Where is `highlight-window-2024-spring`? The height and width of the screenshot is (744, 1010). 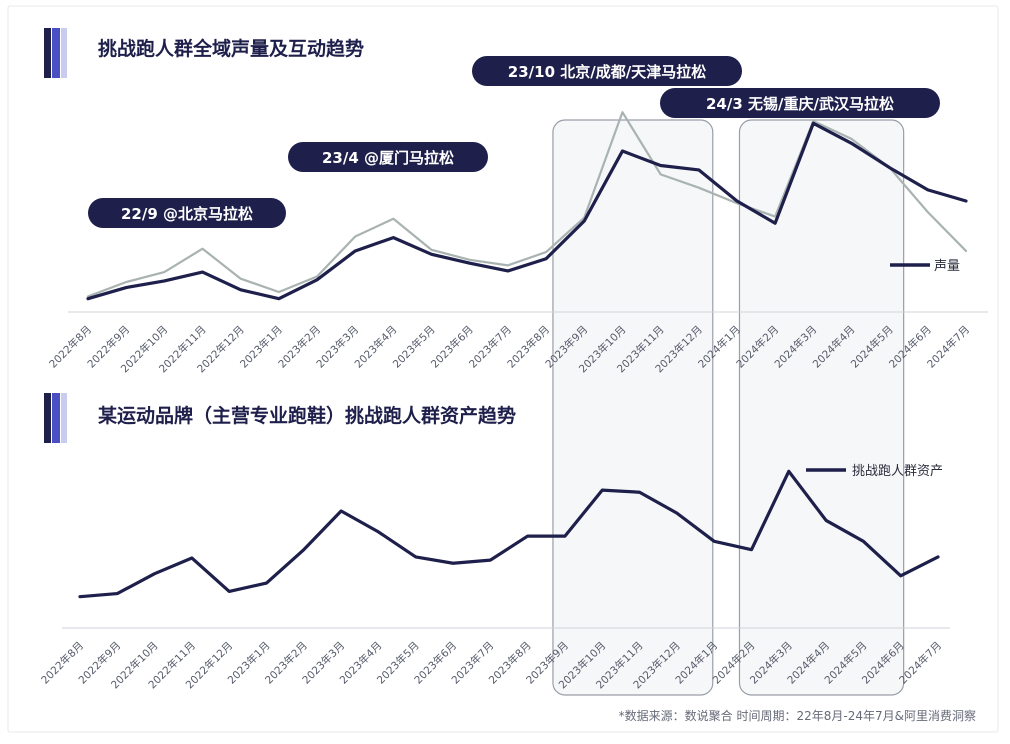 highlight-window-2024-spring is located at coordinates (821, 407).